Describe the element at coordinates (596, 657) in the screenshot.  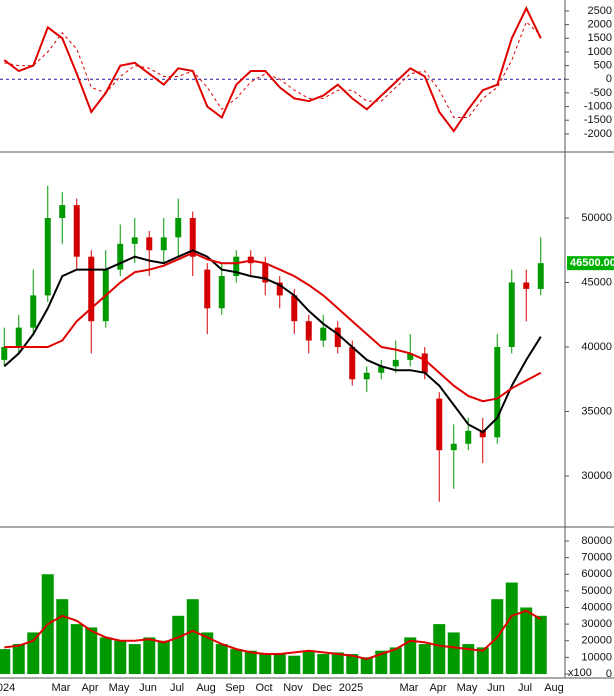
I see `y-tick-label: 10000` at that location.